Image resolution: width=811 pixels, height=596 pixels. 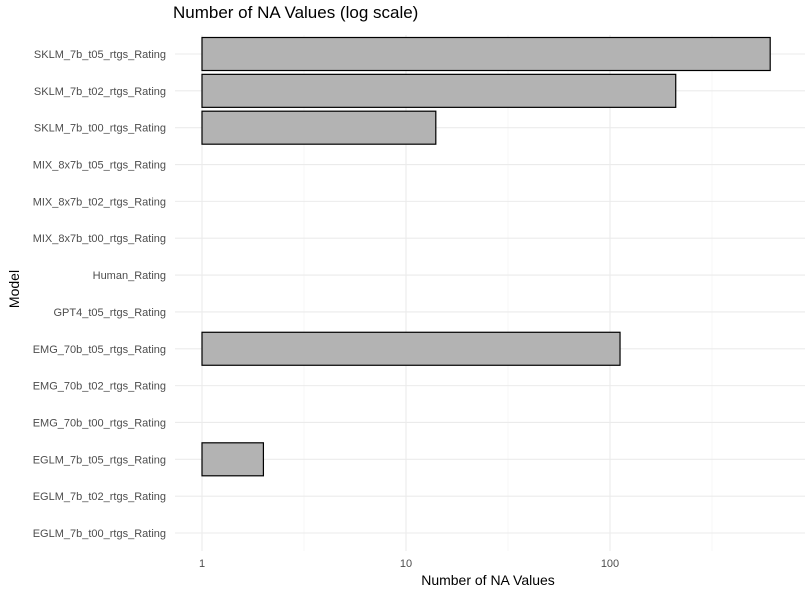 I want to click on x-tick-label: 1, so click(x=202, y=564).